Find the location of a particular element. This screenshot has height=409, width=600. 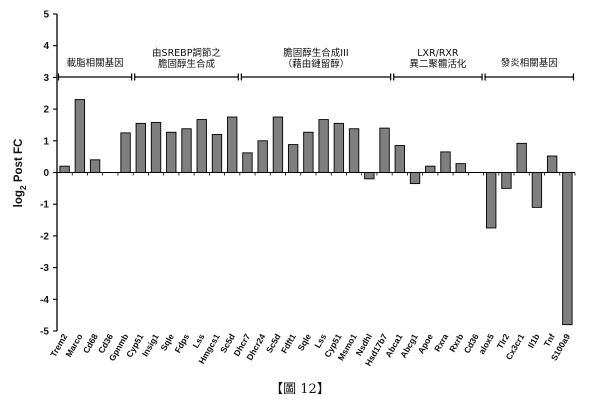

x-tick-label: Sqle is located at coordinates (304, 342).